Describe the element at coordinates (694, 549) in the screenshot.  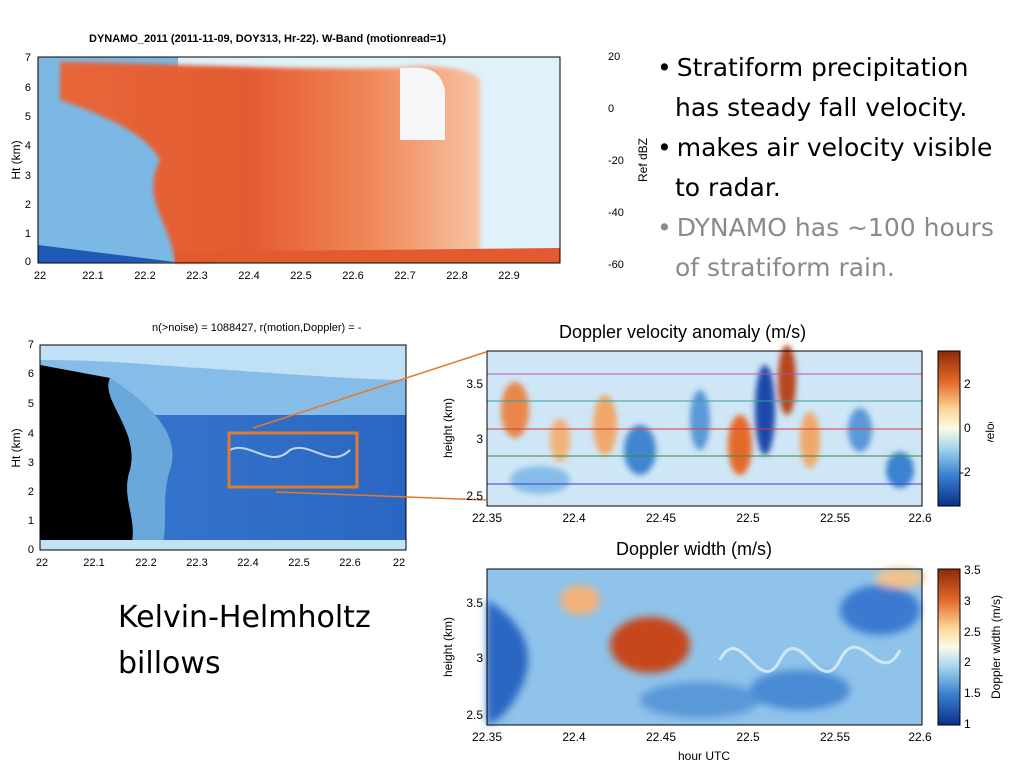
I see `doppler-width-title: Doppler width (m/s)` at that location.